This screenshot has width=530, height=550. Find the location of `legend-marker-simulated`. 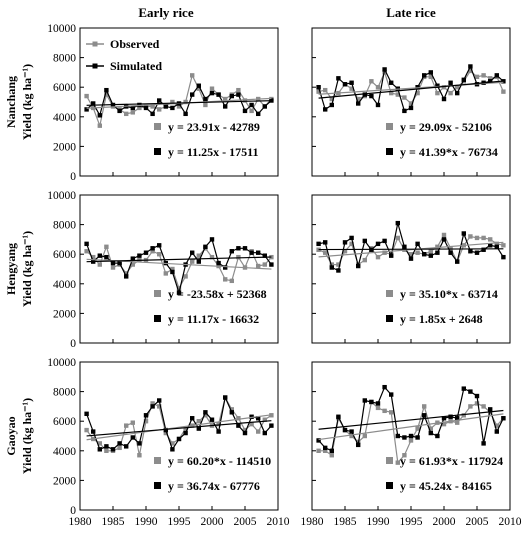

legend-marker-simulated is located at coordinates (95, 66).